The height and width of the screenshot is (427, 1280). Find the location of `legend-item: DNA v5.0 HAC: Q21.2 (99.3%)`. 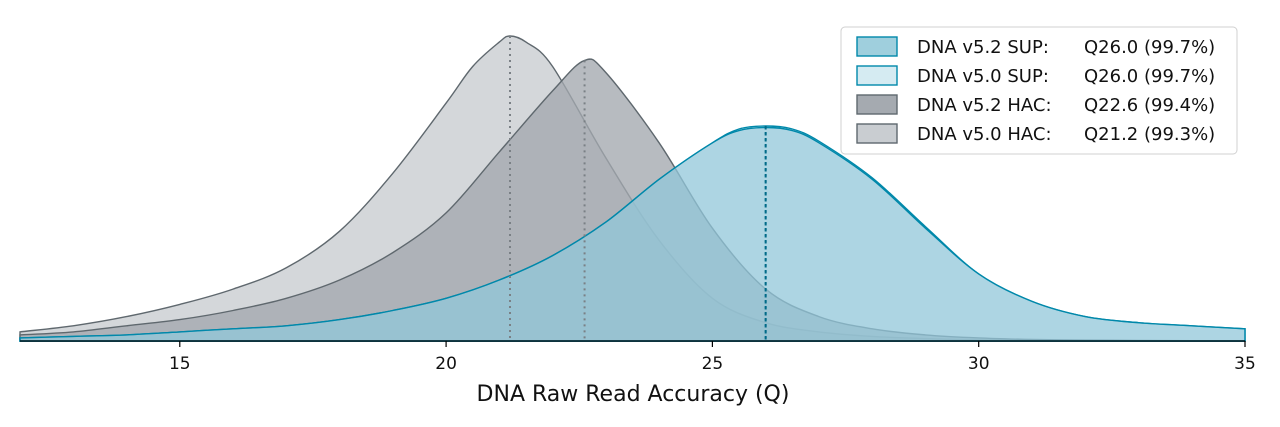

legend-item: DNA v5.0 HAC: Q21.2 (99.3%) is located at coordinates (1035, 134).